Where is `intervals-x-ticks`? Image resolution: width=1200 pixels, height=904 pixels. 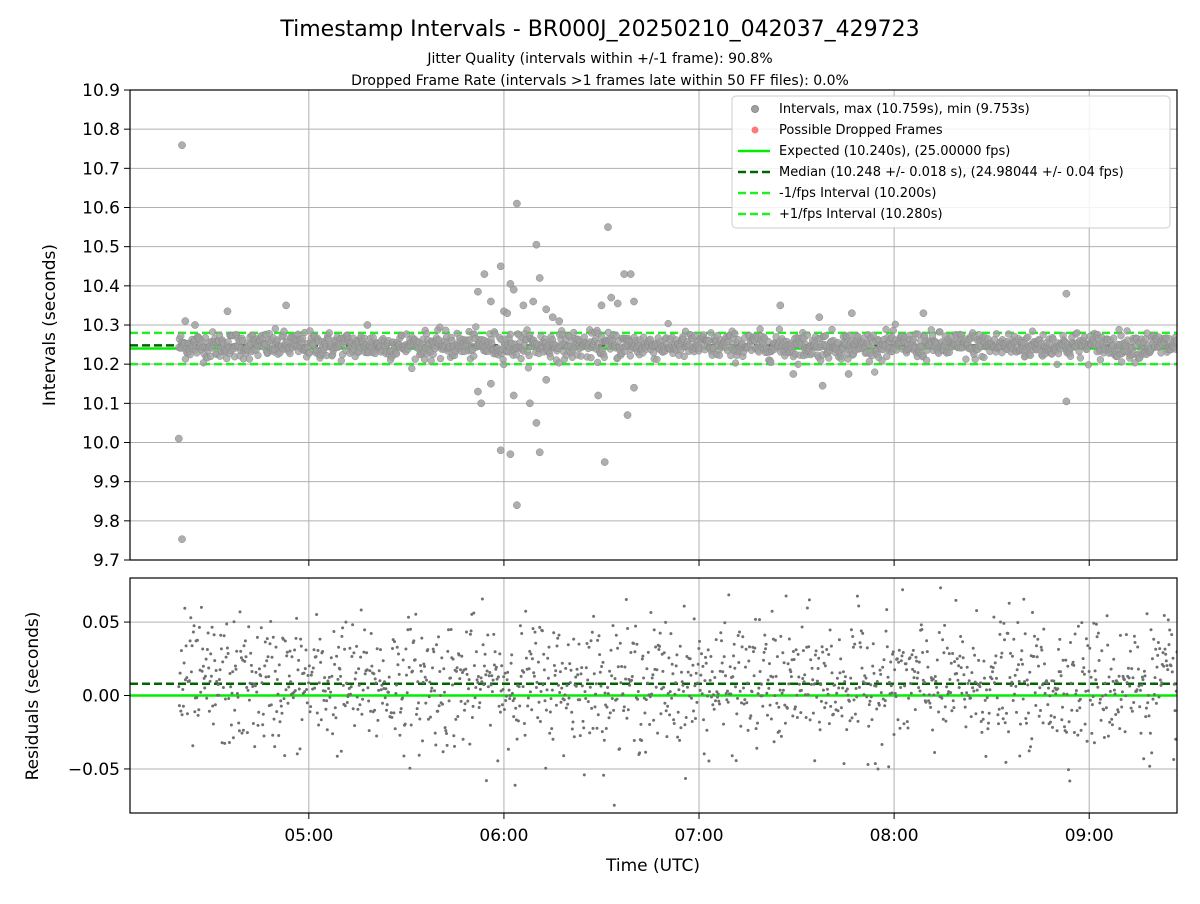 intervals-x-ticks is located at coordinates (699, 563).